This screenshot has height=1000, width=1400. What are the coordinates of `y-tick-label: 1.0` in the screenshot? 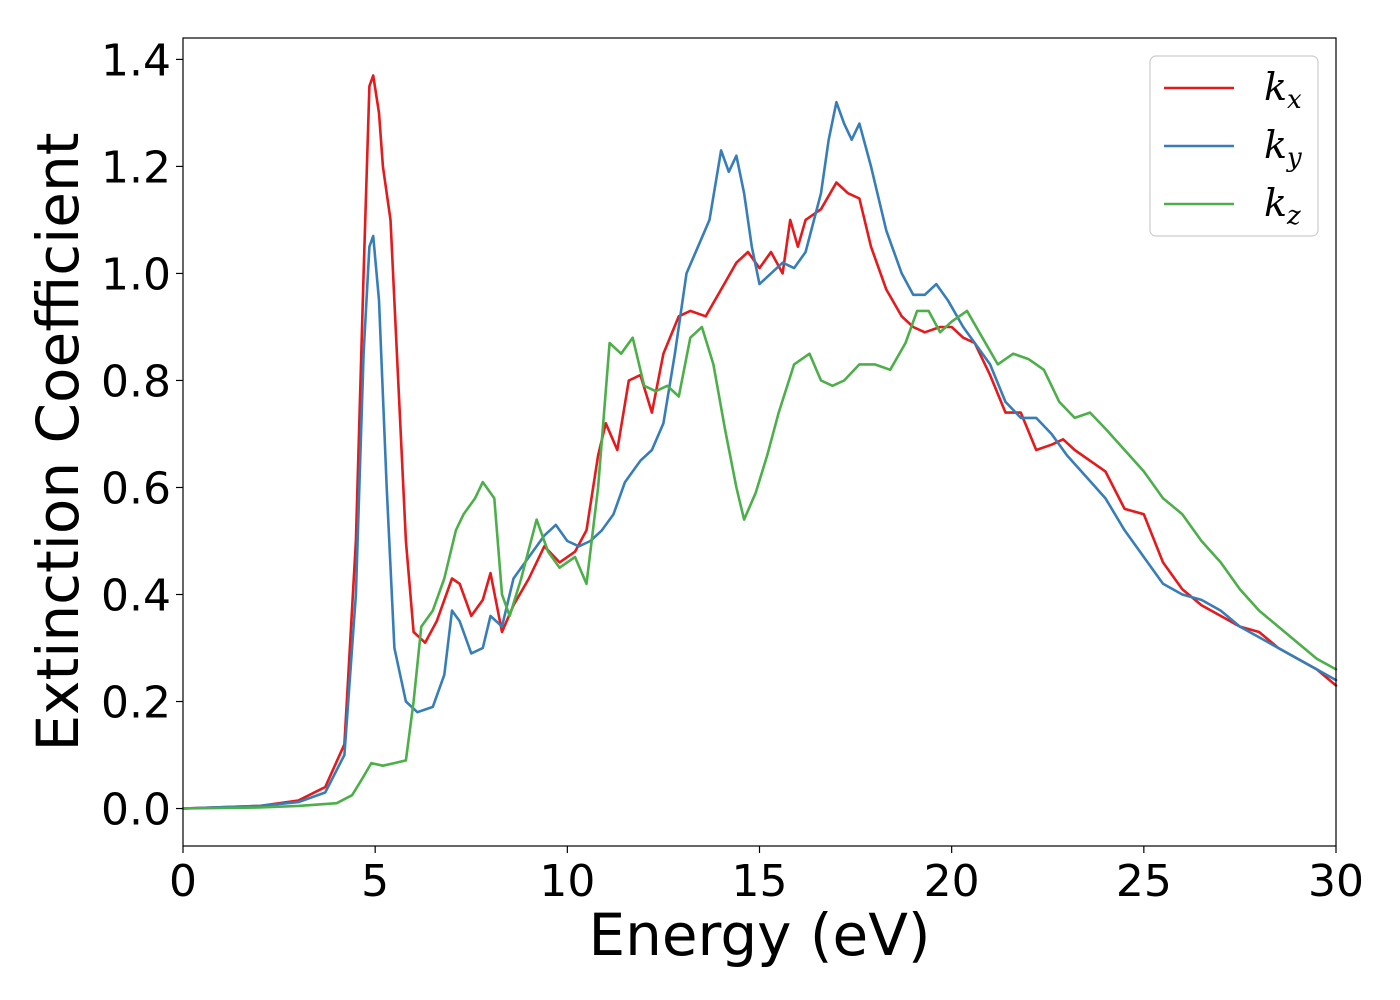 It's located at (136, 274).